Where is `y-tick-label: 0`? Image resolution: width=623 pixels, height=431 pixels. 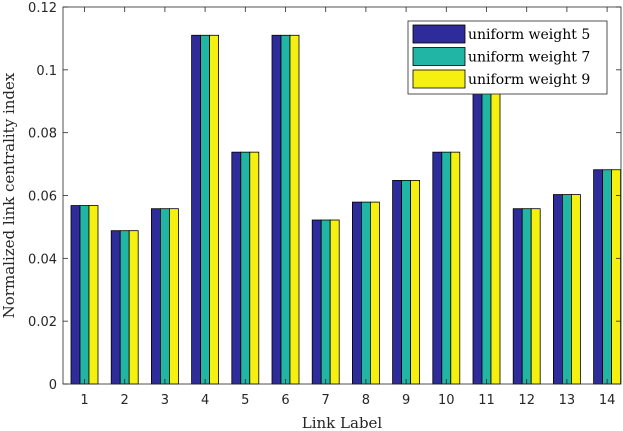 y-tick-label: 0 is located at coordinates (53, 385).